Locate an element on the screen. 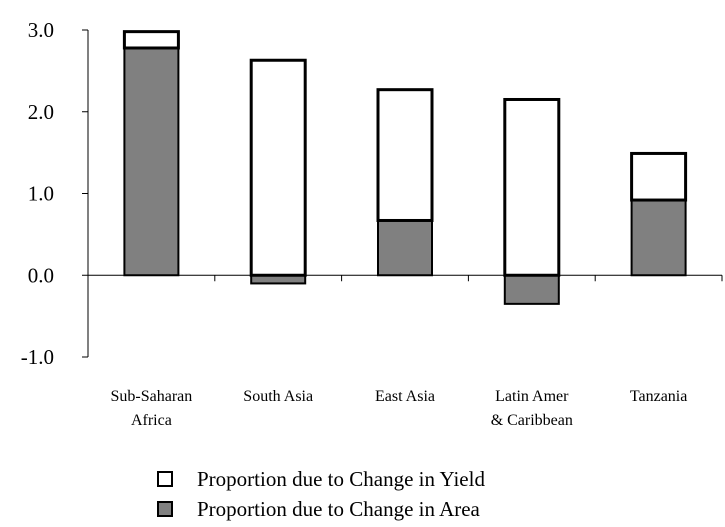 The height and width of the screenshot is (527, 725). x-category-label: Africa is located at coordinates (151, 420).